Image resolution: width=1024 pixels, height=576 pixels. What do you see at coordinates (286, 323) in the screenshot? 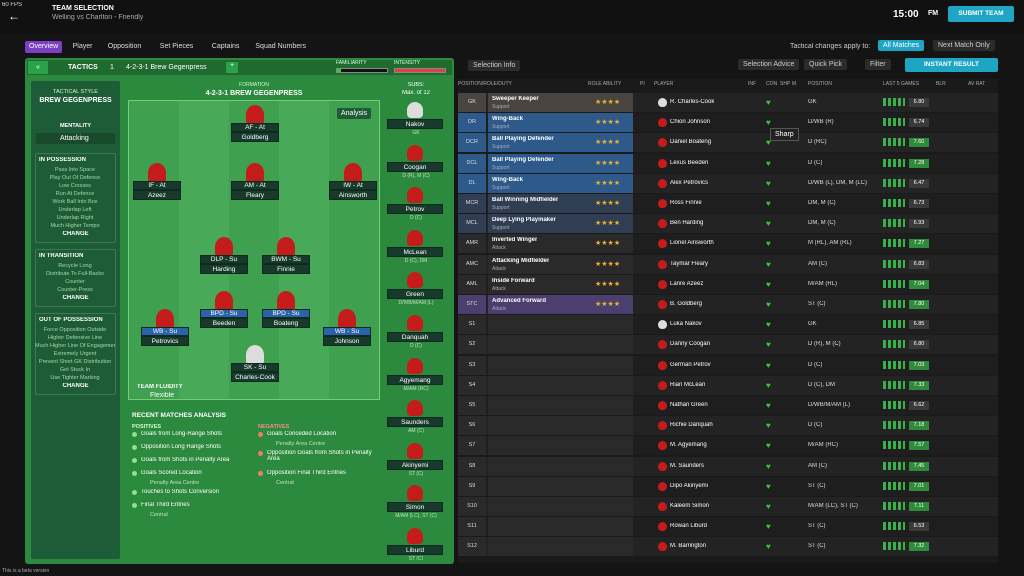
I see `player-name: Boateng` at bounding box center [286, 323].